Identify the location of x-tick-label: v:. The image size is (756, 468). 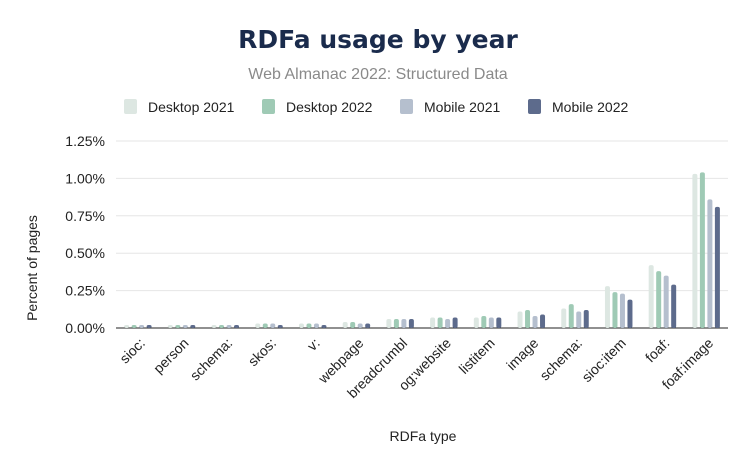
(313, 344).